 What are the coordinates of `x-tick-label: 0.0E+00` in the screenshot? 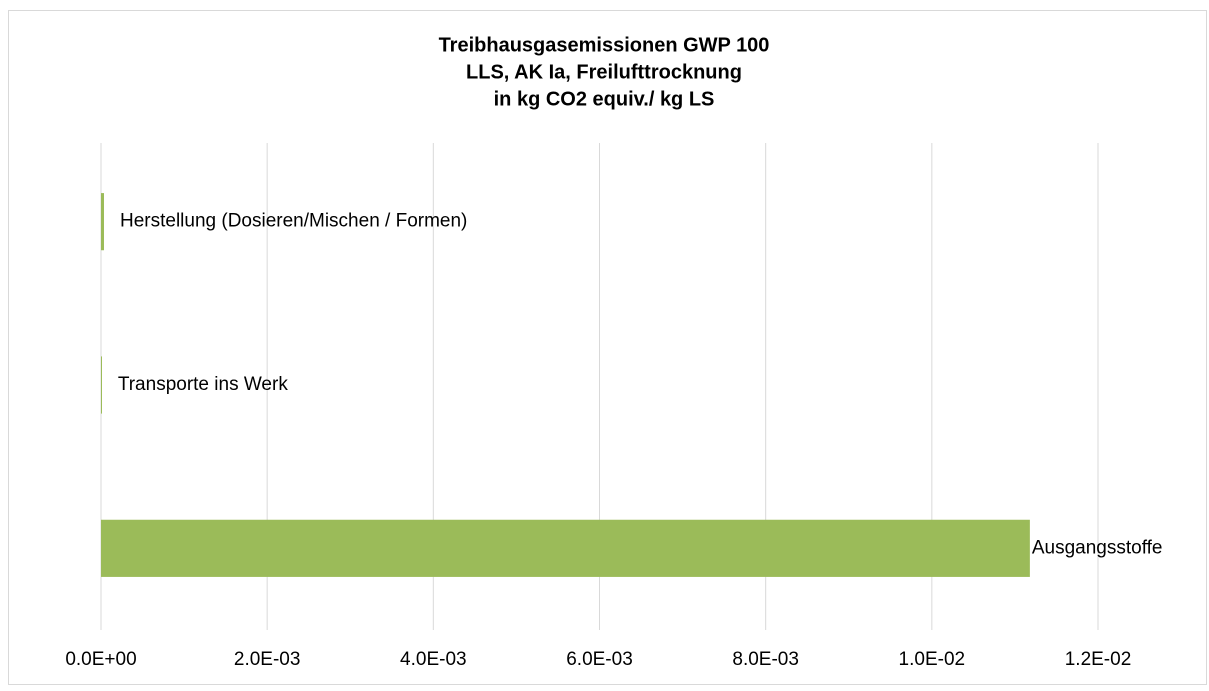 It's located at (100, 659).